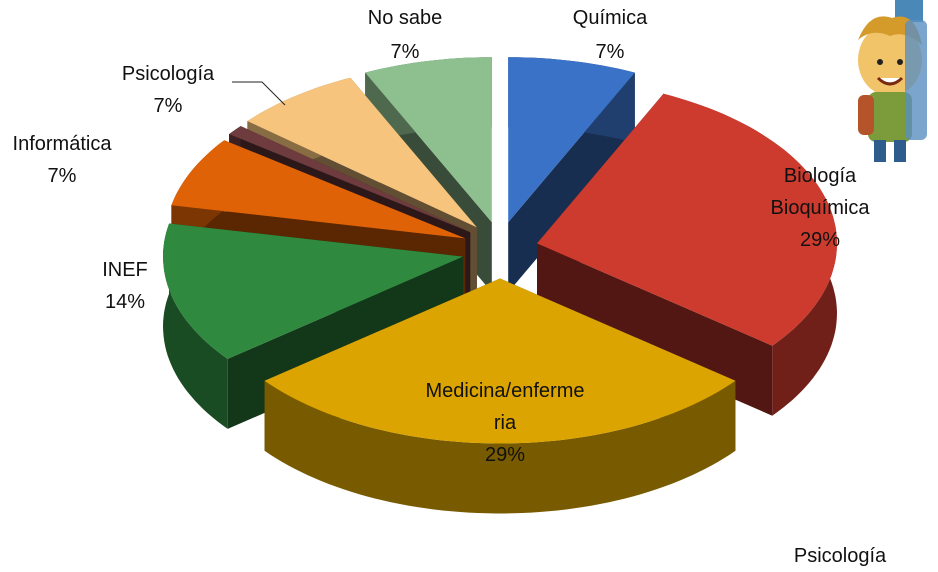 The image size is (938, 572). Describe the element at coordinates (125, 270) in the screenshot. I see `category-label: INEF` at that location.